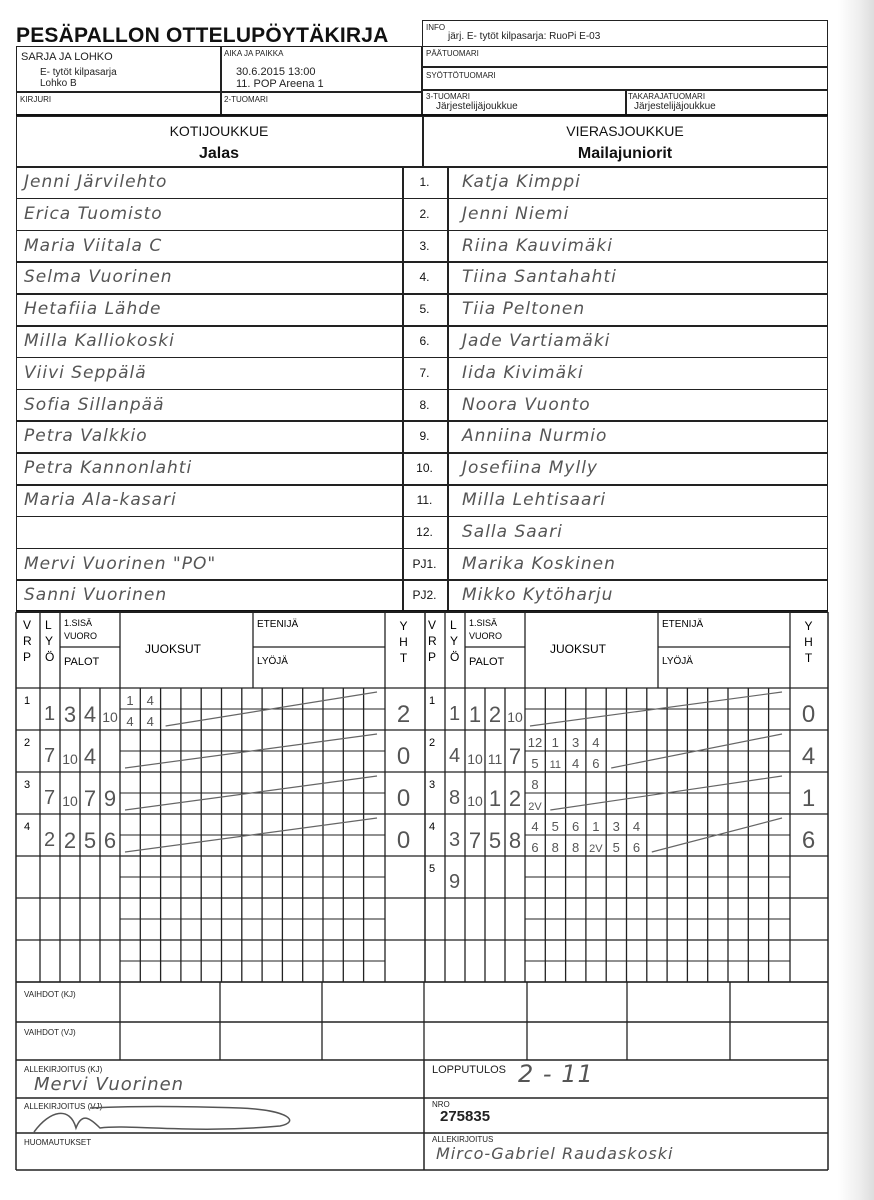  Describe the element at coordinates (96, 182) in the screenshot. I see `home-player-name: Jenni Järvilehto` at that location.